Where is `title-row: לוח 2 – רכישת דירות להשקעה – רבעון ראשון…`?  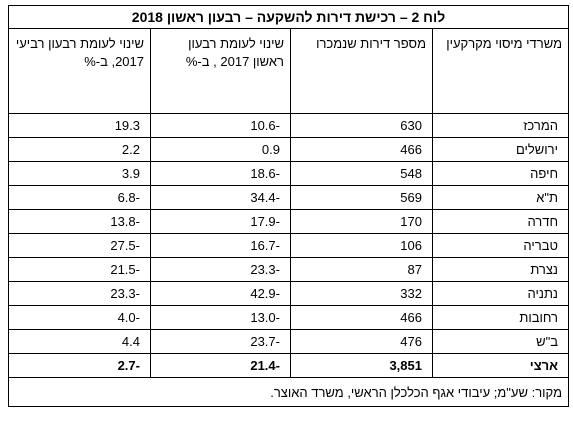
title-row: לוח 2 – רכישת דירות להשקעה – רבעון ראשון… is located at coordinates (288, 17).